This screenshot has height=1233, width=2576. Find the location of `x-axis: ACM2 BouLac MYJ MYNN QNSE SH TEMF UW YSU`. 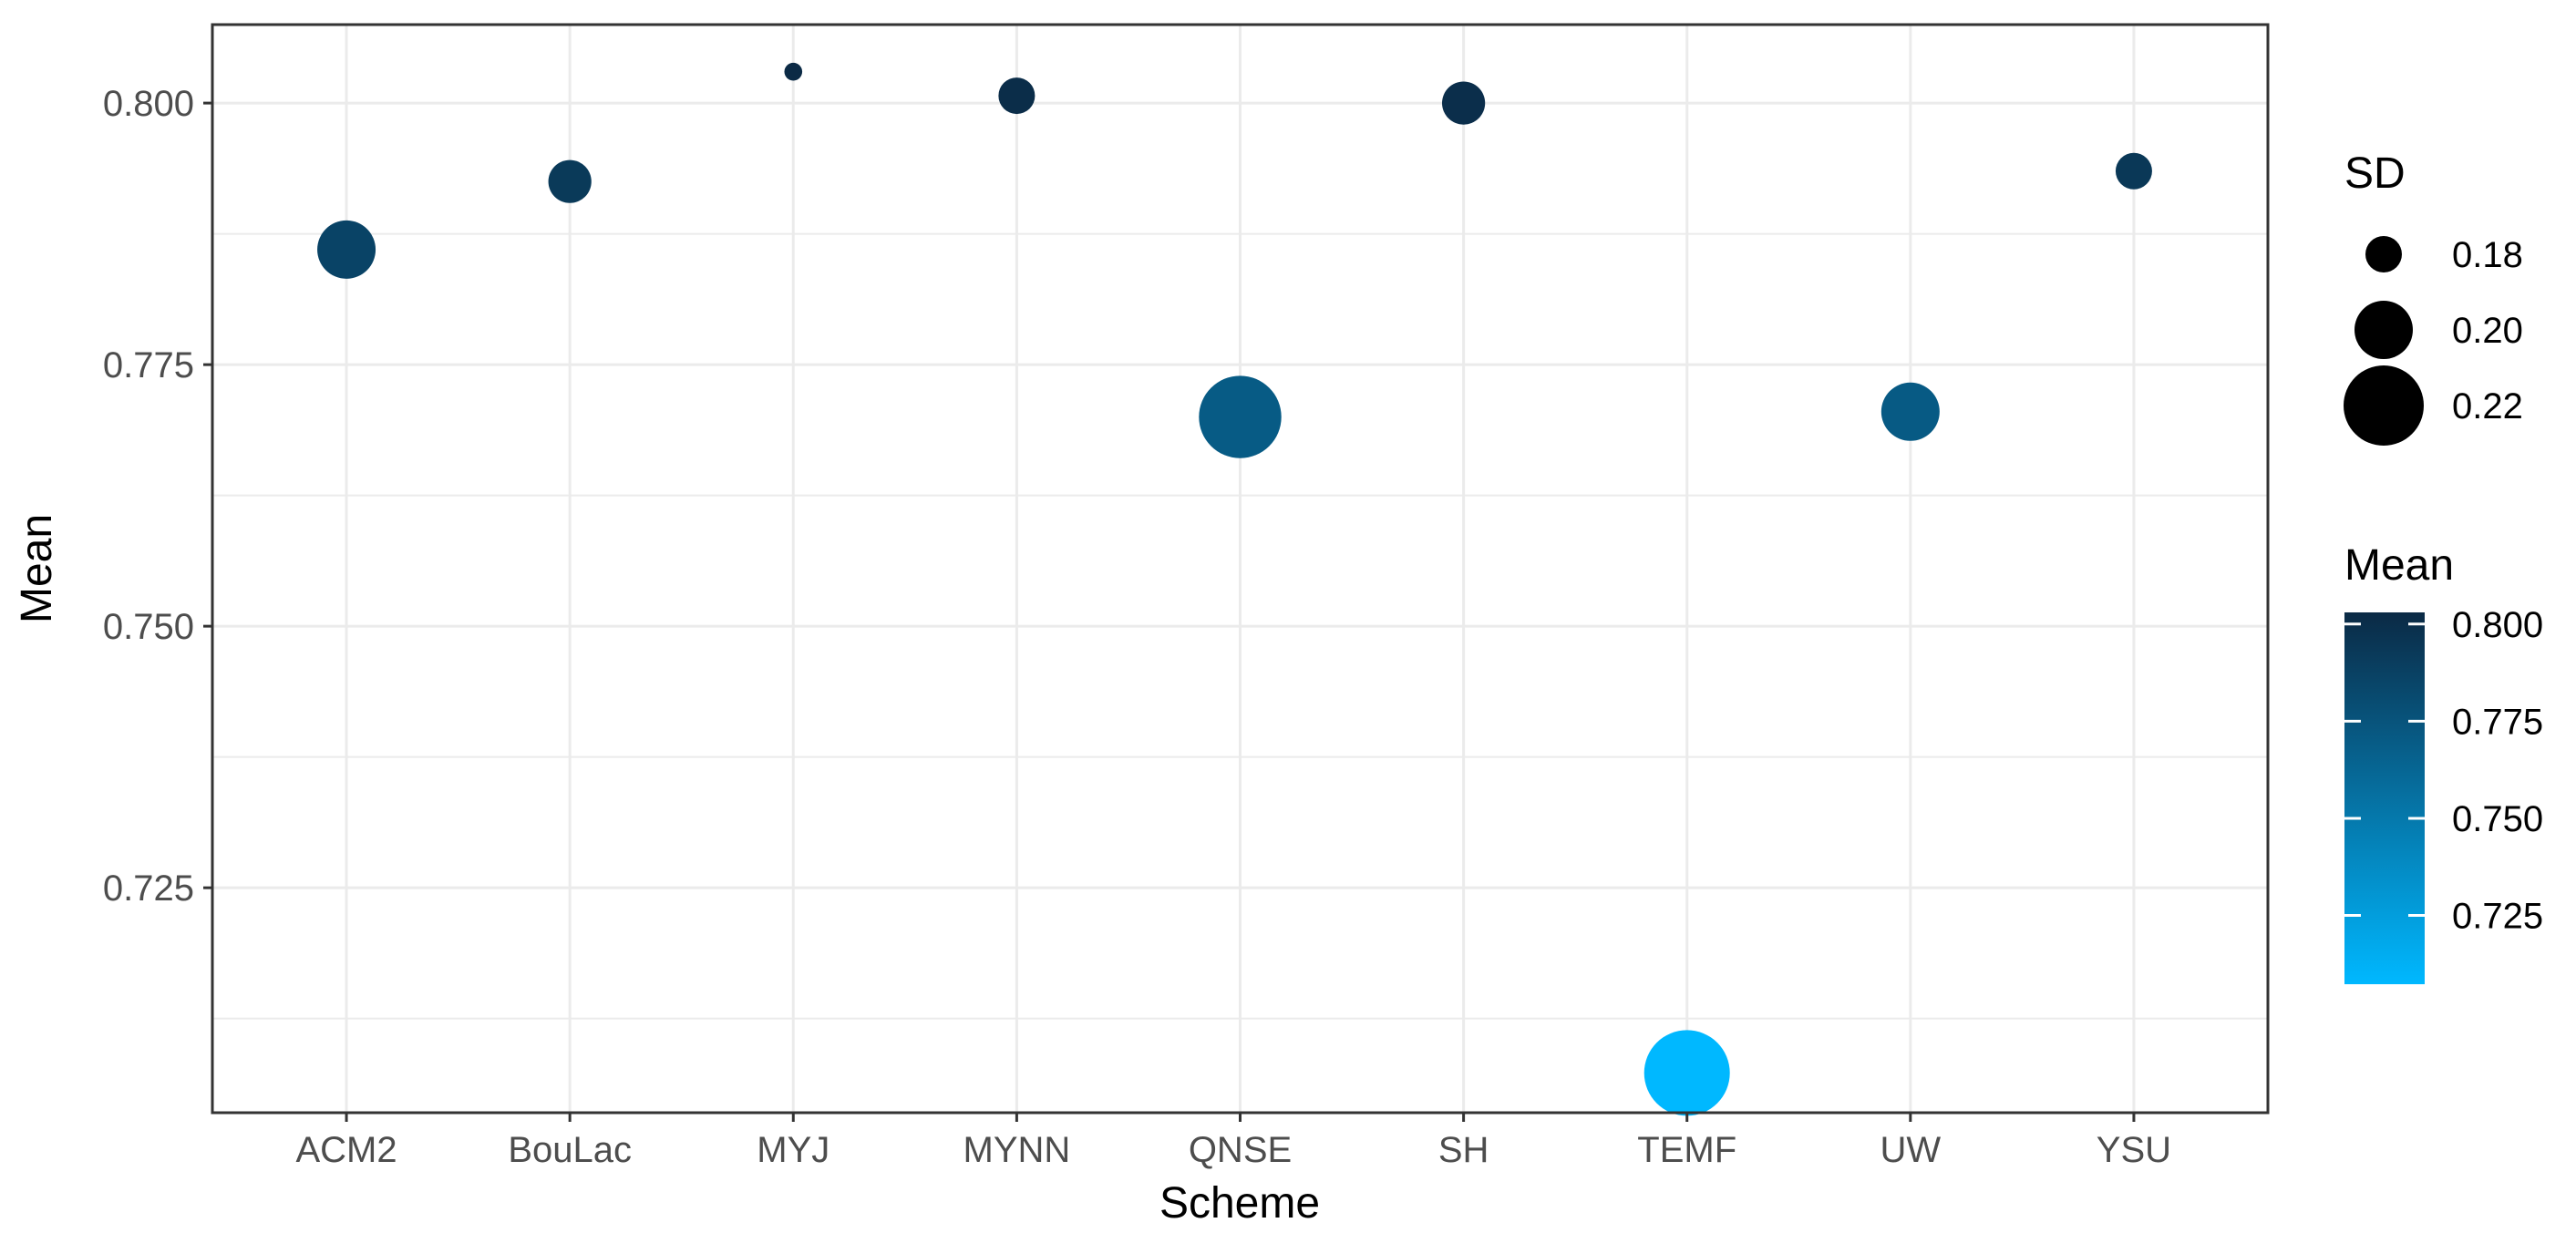

x-axis: ACM2 BouLac MYJ MYNN QNSE SH TEMF UW YSU is located at coordinates (1233, 1141).